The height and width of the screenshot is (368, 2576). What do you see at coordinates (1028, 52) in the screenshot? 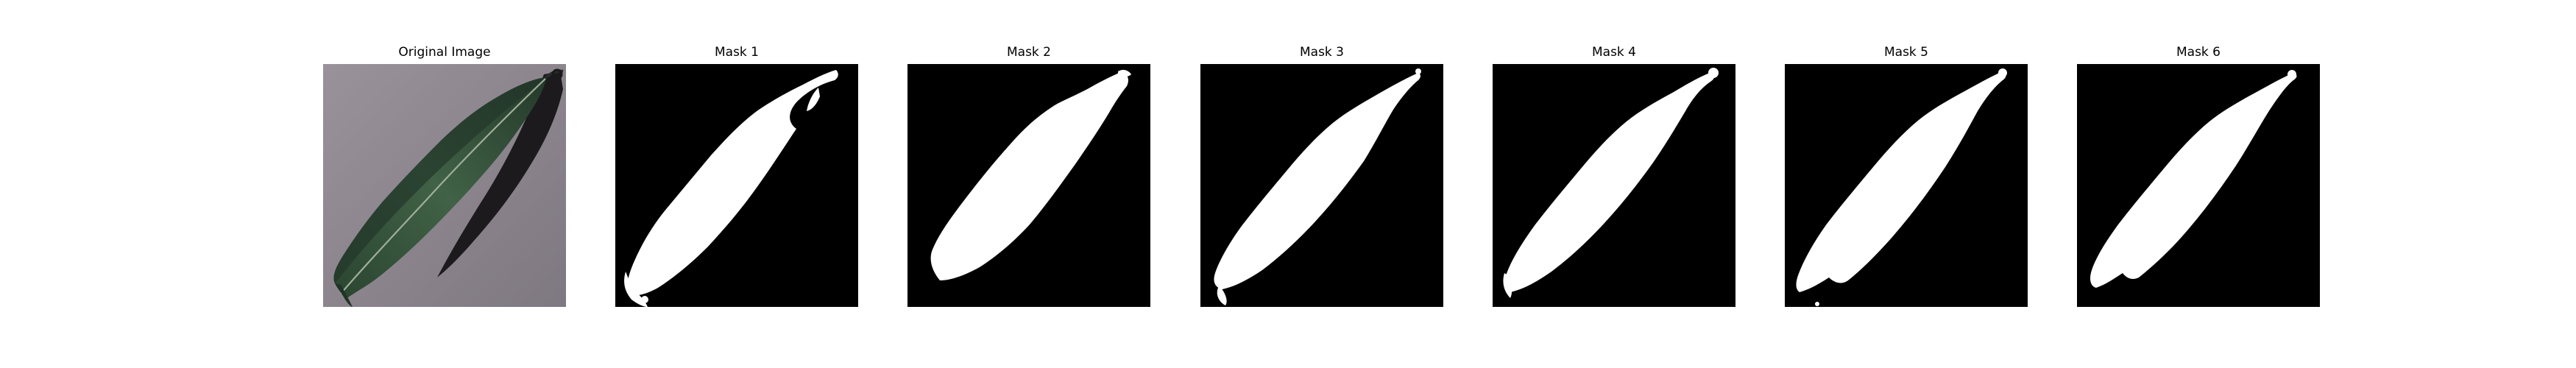
I see `panel-title: Mask 2` at bounding box center [1028, 52].